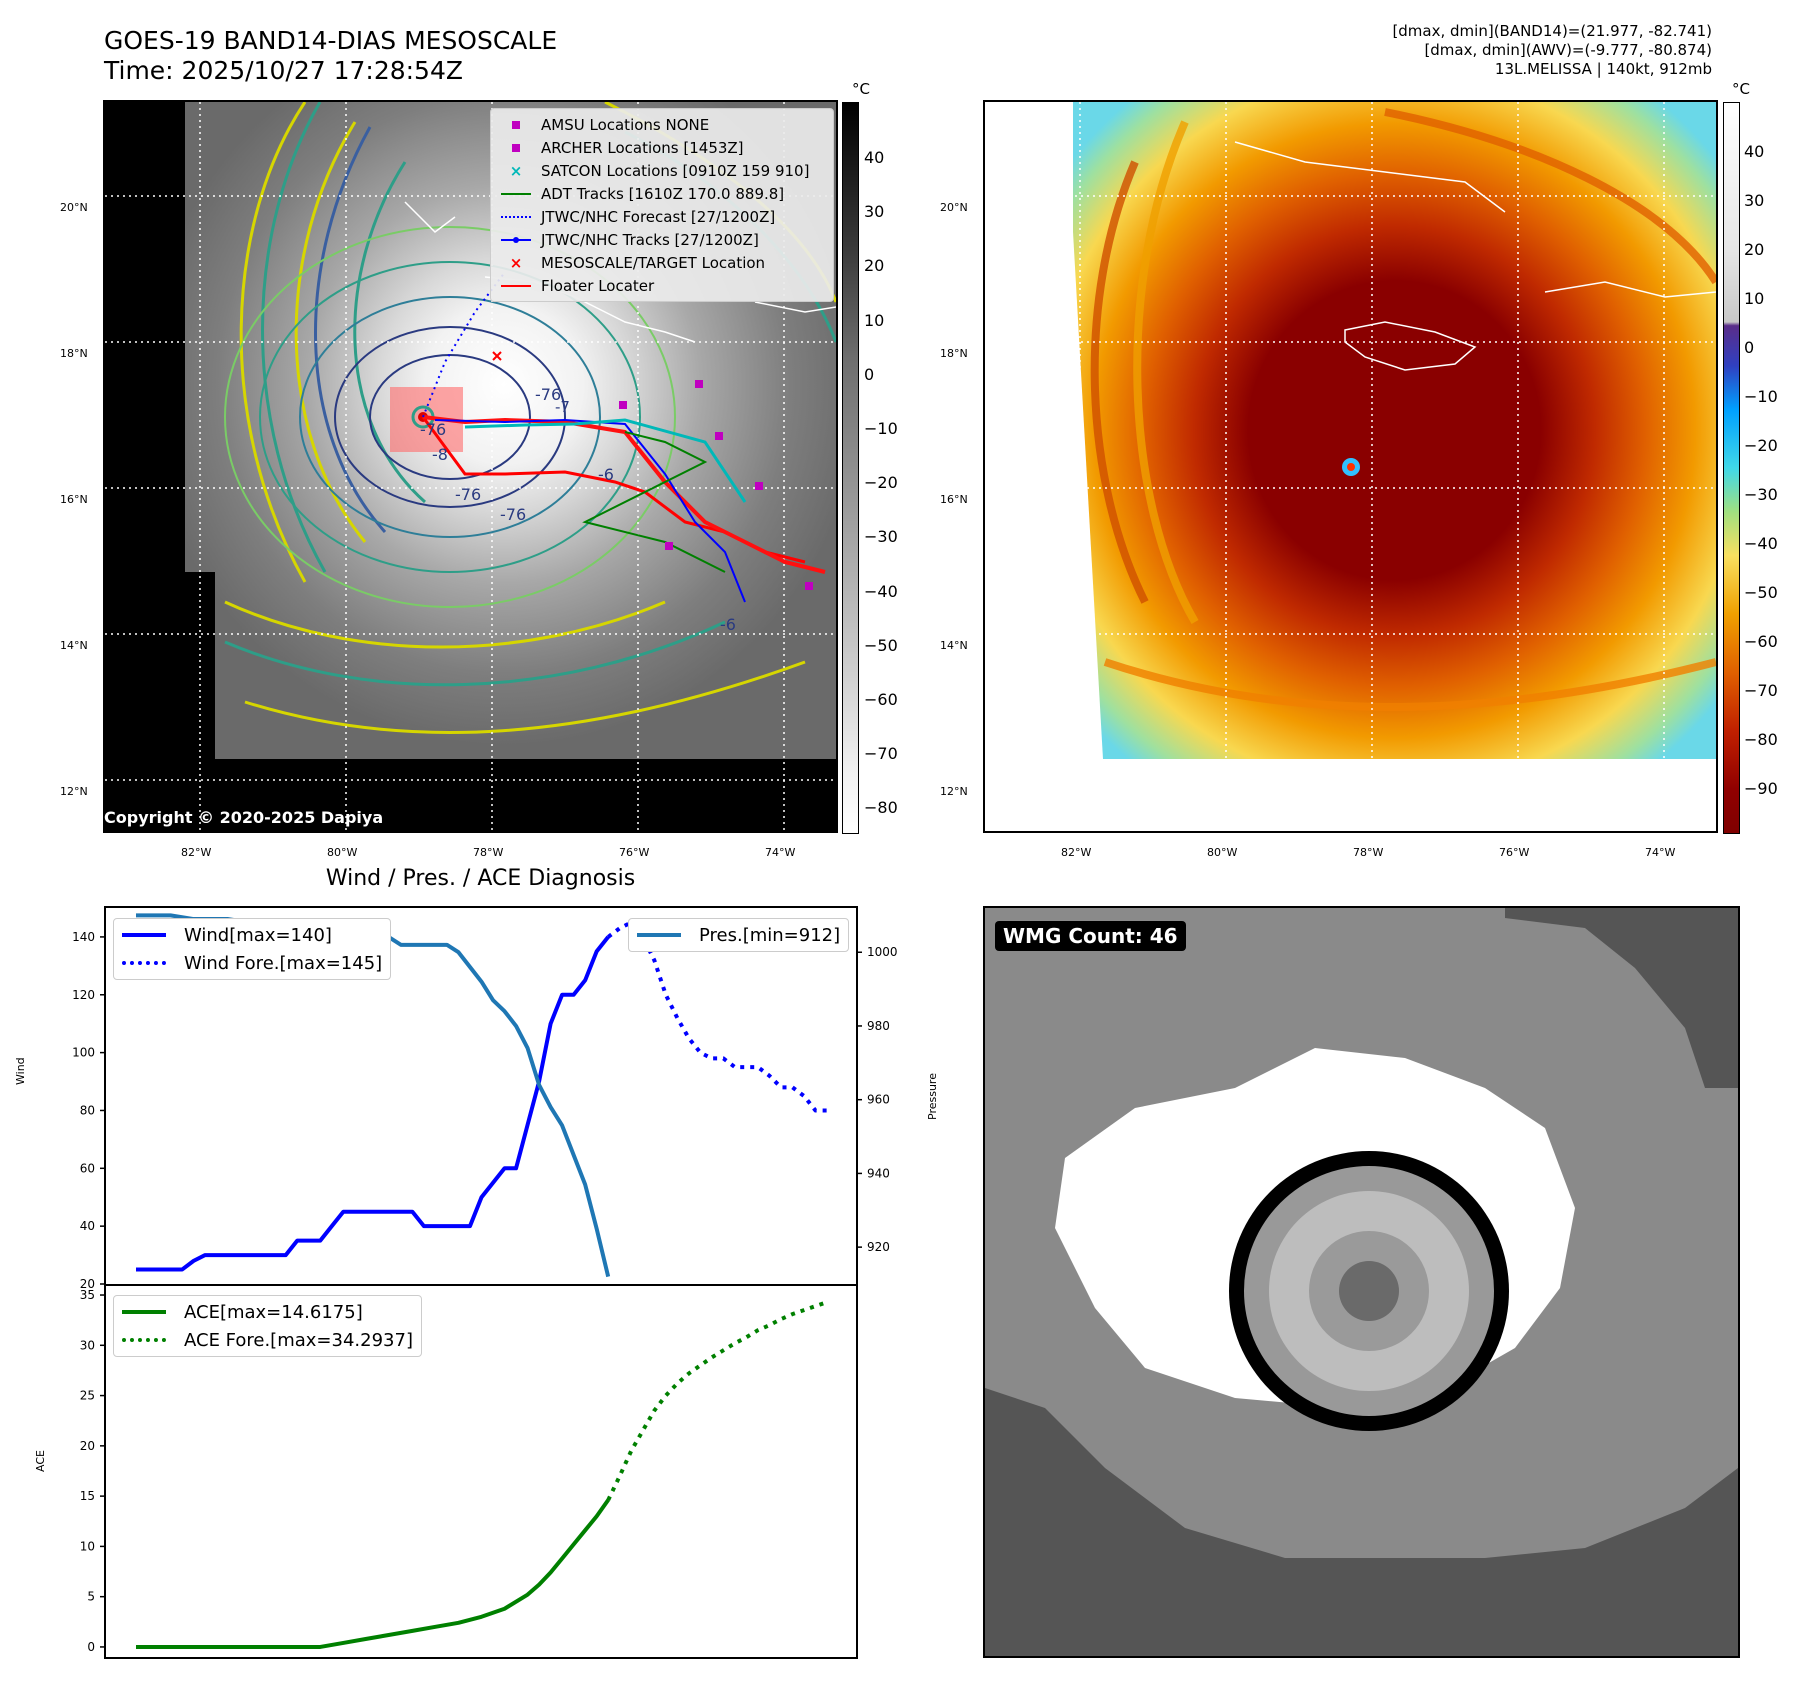 Image resolution: width=1797 pixels, height=1690 pixels. What do you see at coordinates (954, 645) in the screenshot?
I see `lat-label: 14°N` at bounding box center [954, 645].